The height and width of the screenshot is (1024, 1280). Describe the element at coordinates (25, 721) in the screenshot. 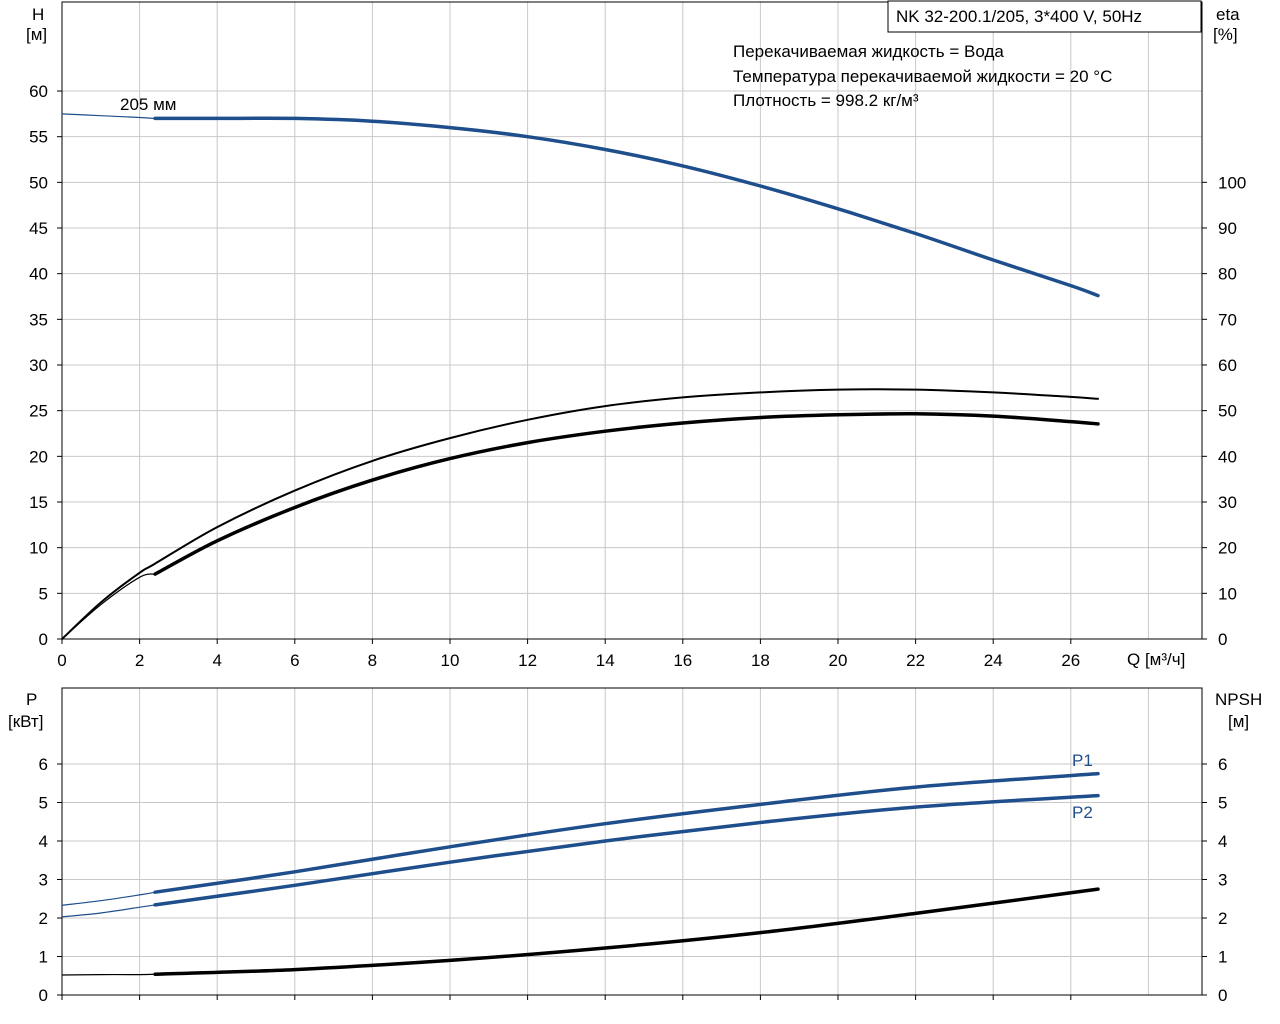

I see `p-axis-unit: [кВт]` at that location.